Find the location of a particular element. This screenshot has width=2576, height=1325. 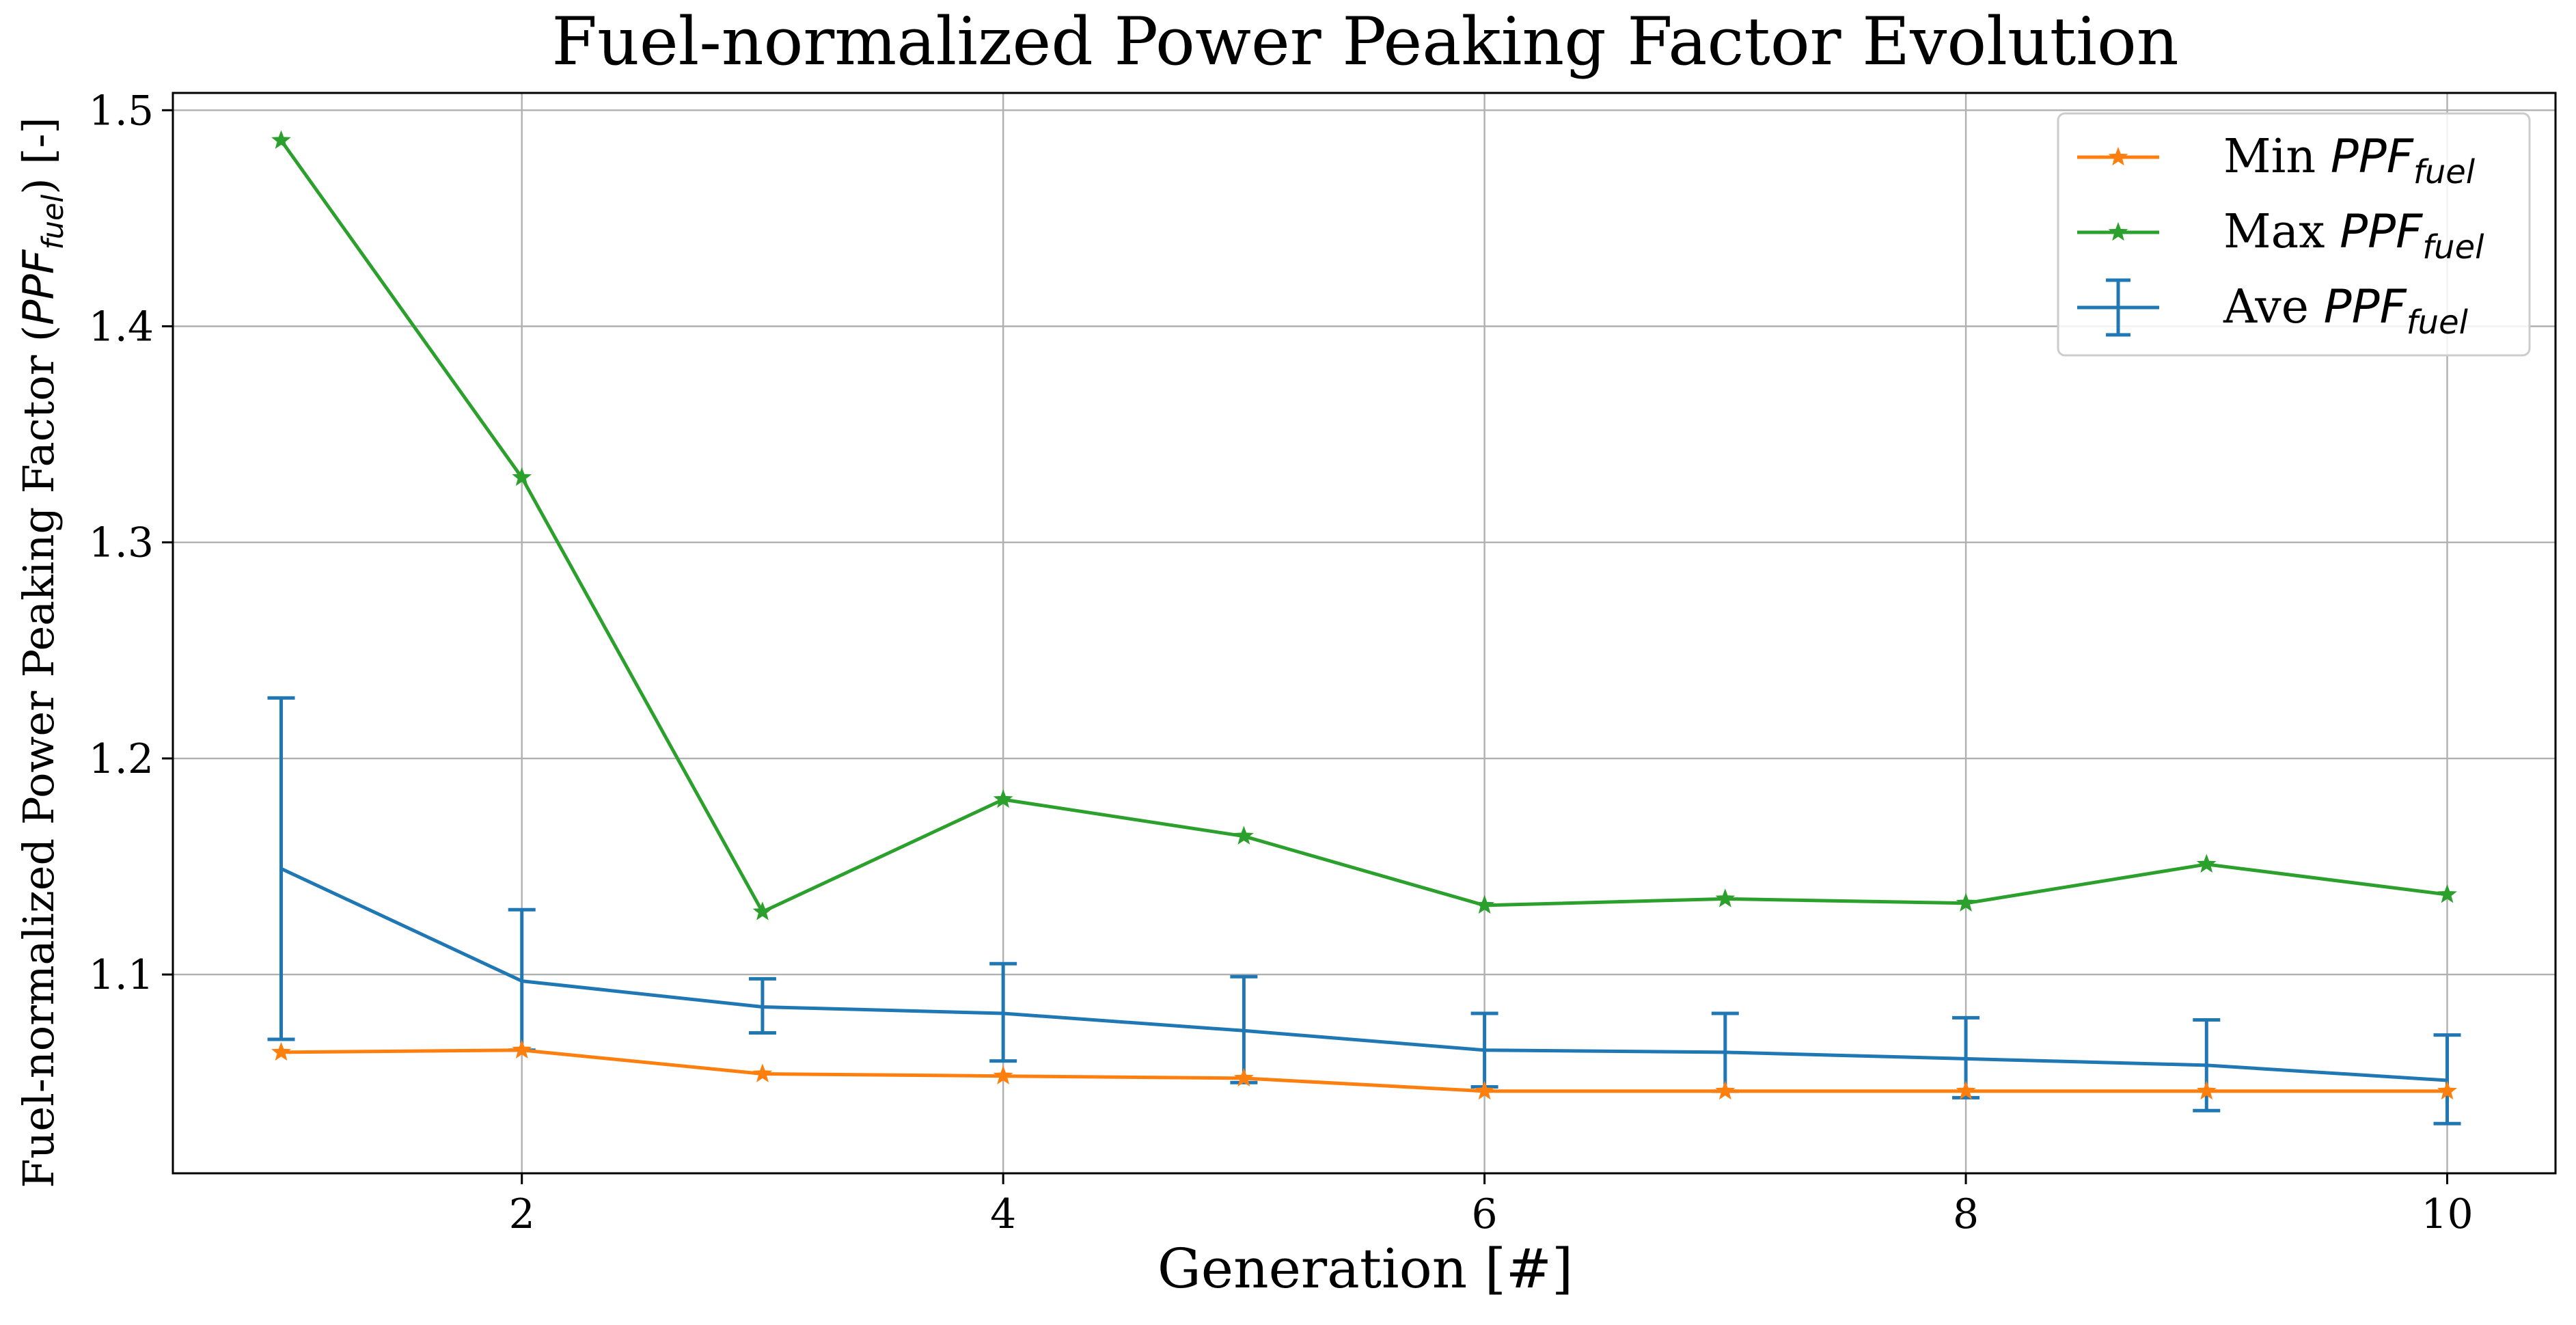

legend-label-prefix: Min is located at coordinates (2277, 157).